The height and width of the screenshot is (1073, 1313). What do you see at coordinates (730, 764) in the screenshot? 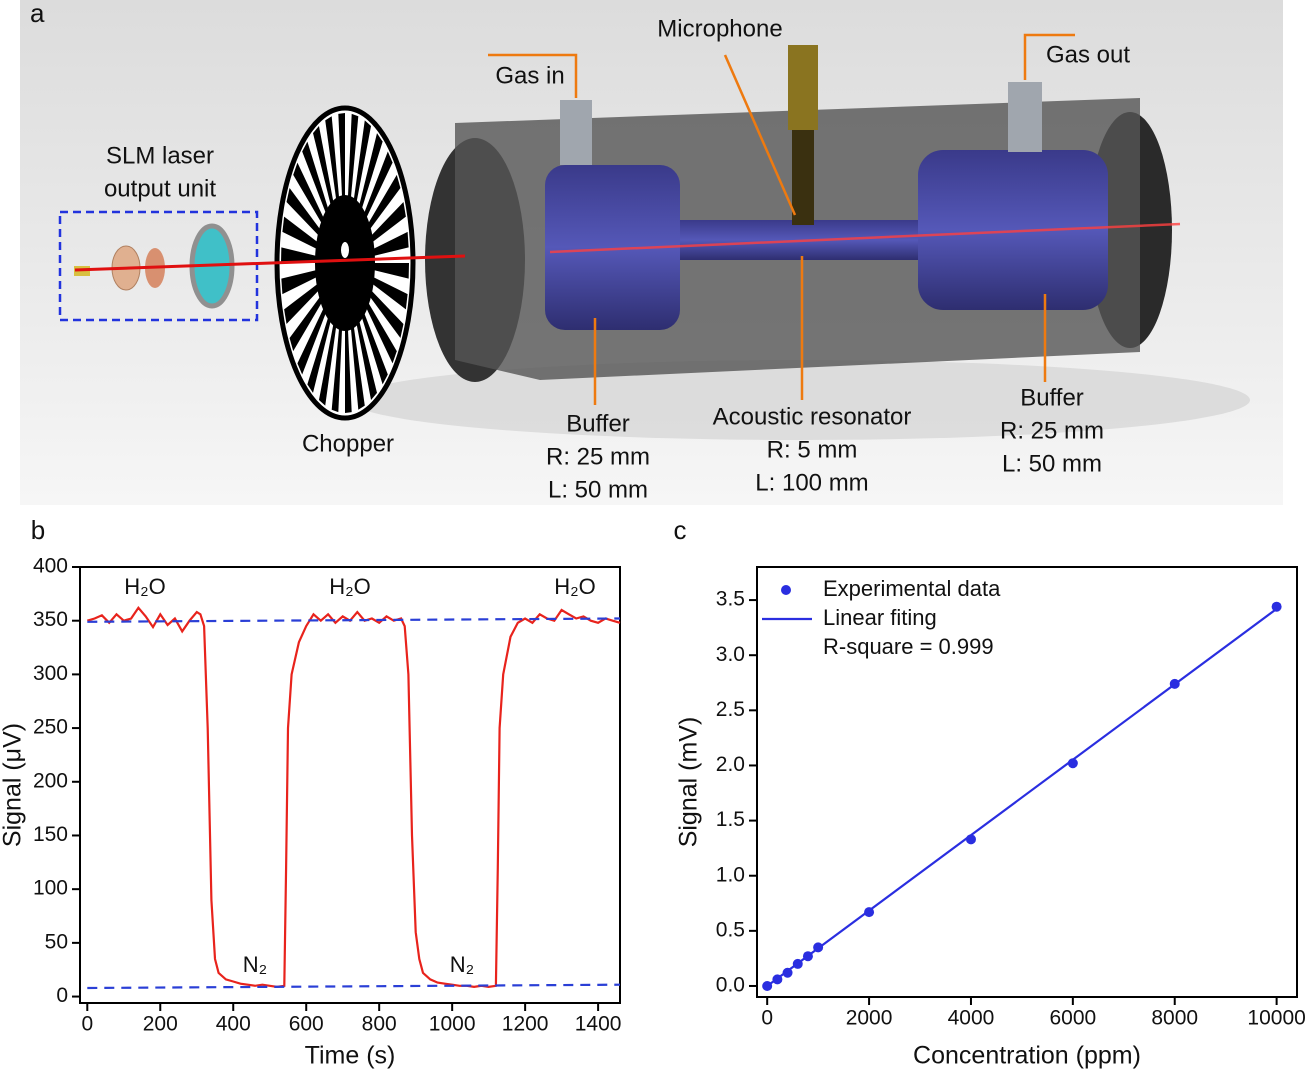
I see `y-tick-label: 2.0` at bounding box center [730, 764].